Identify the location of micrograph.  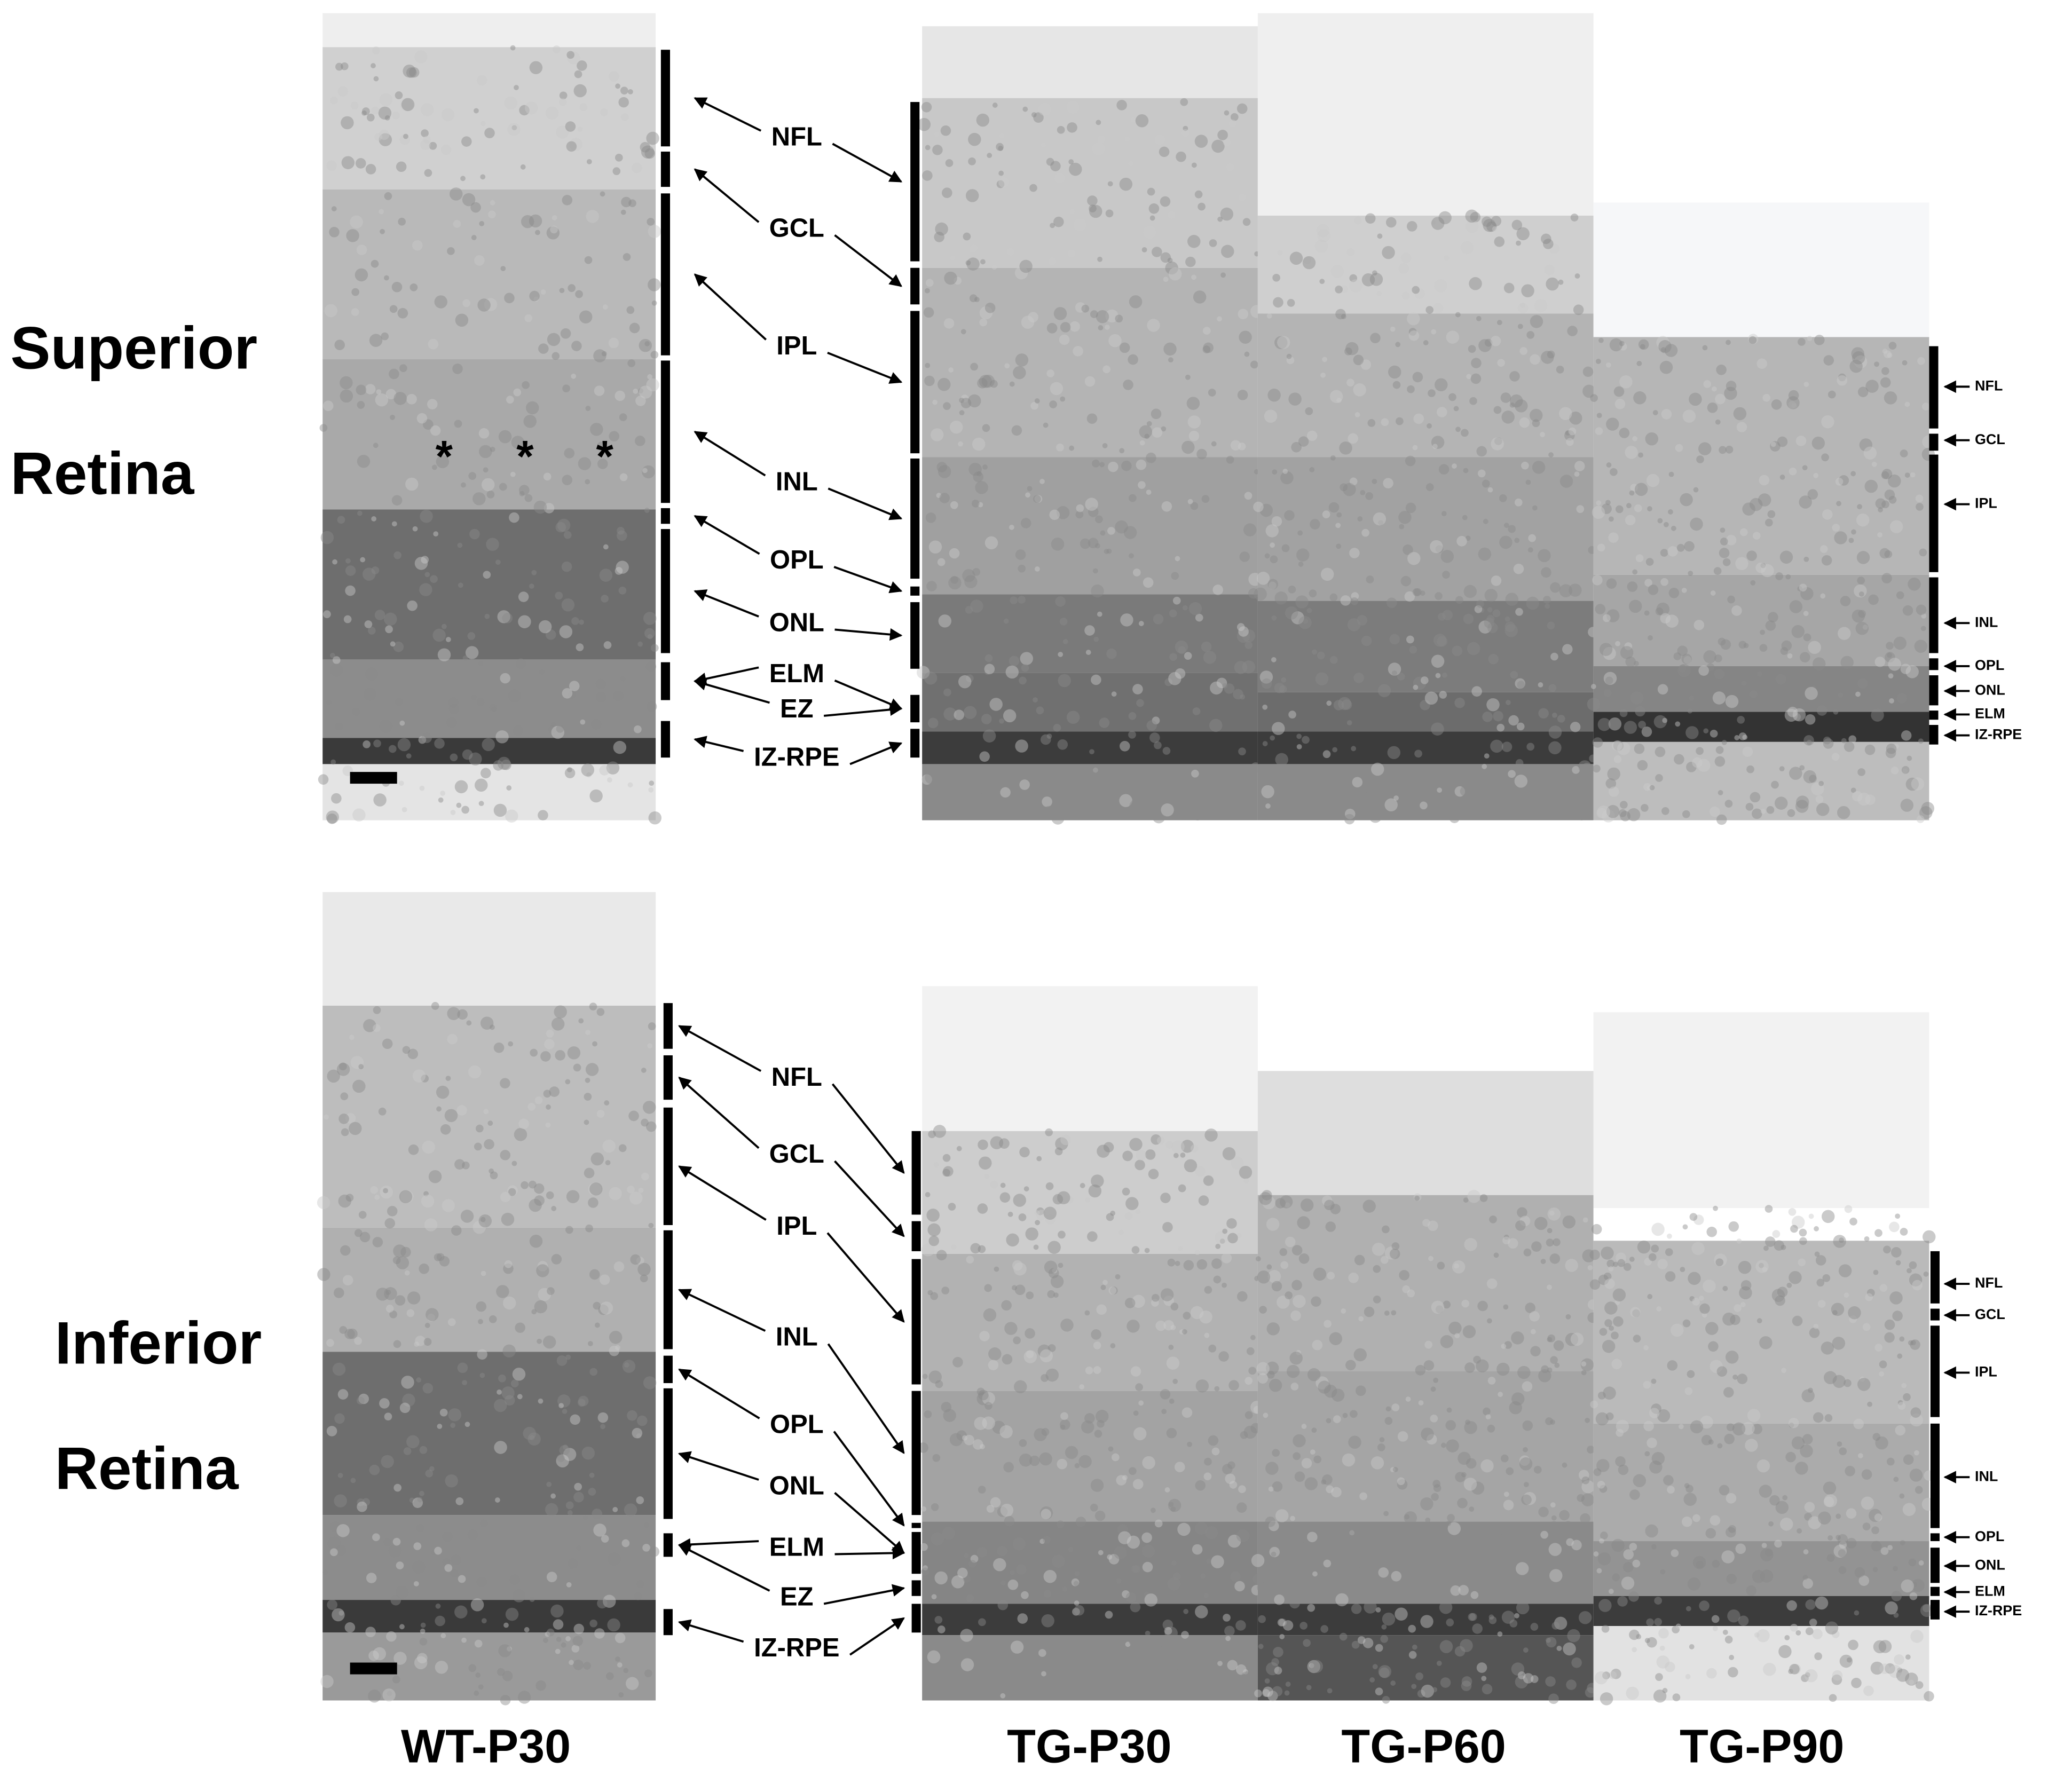
(1090, 425).